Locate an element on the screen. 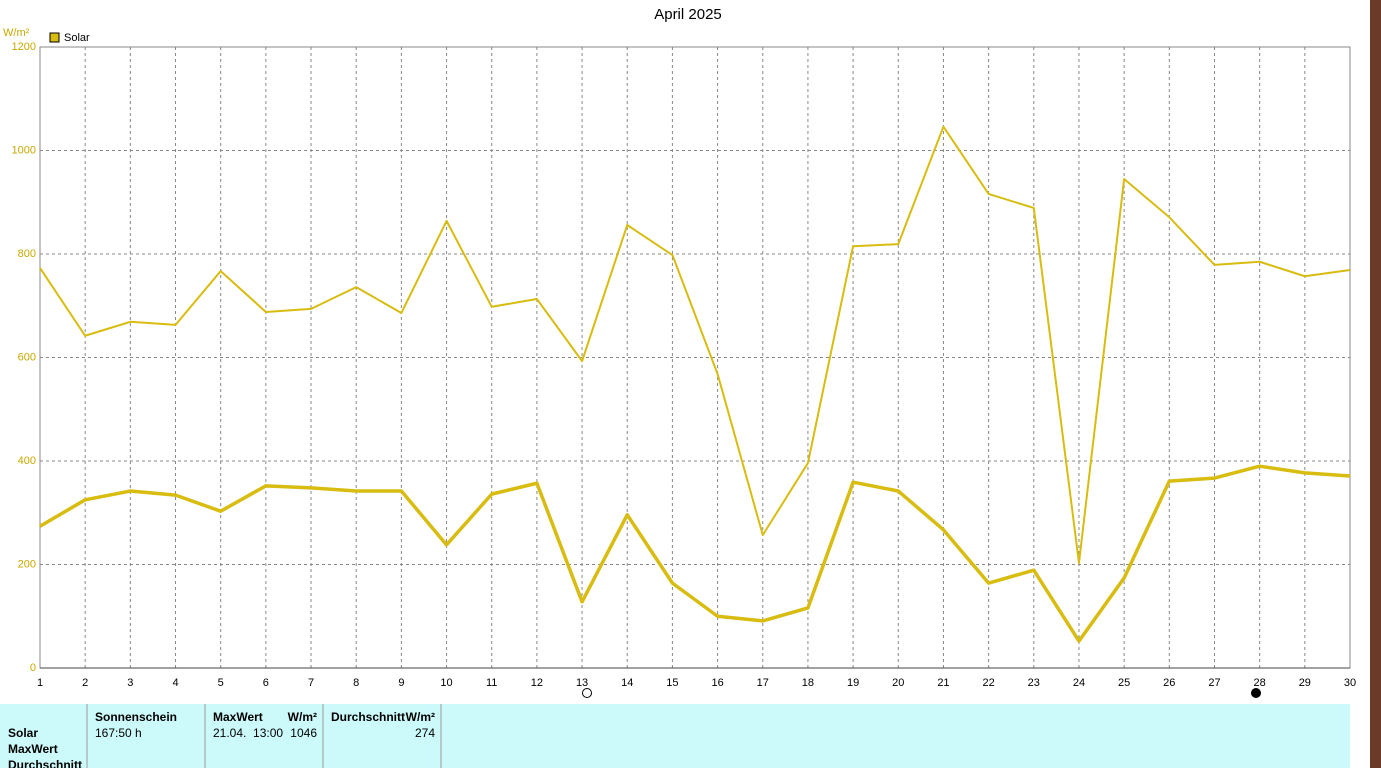 The width and height of the screenshot is (1381, 773). x-tick-label: 23 is located at coordinates (1034, 683).